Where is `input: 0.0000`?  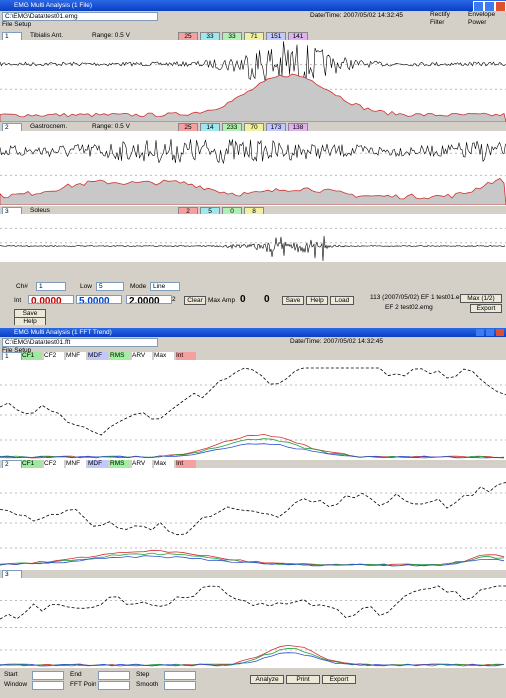
input: 0.0000 is located at coordinates (51, 299).